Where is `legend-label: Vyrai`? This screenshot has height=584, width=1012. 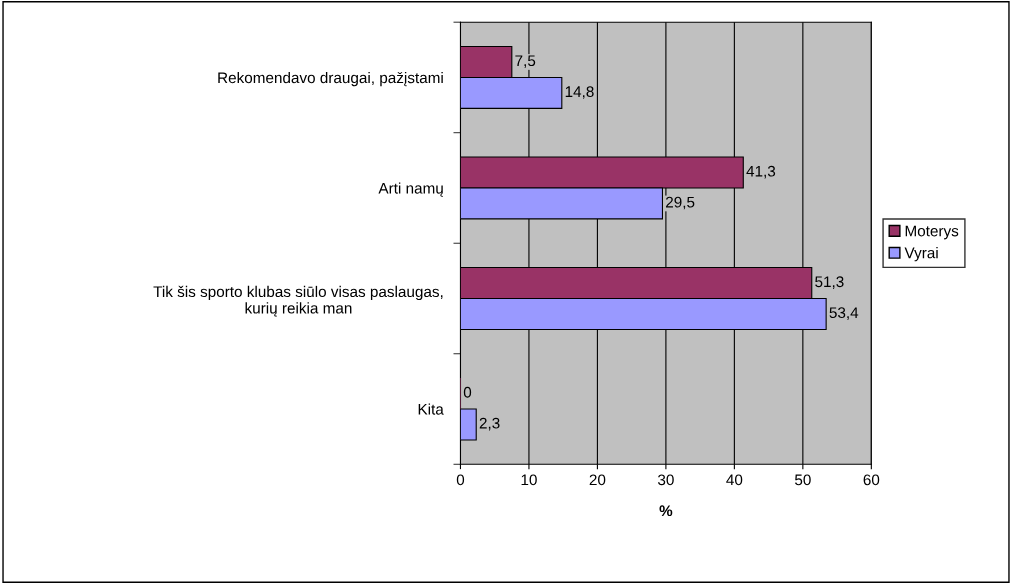
legend-label: Vyrai is located at coordinates (921, 254).